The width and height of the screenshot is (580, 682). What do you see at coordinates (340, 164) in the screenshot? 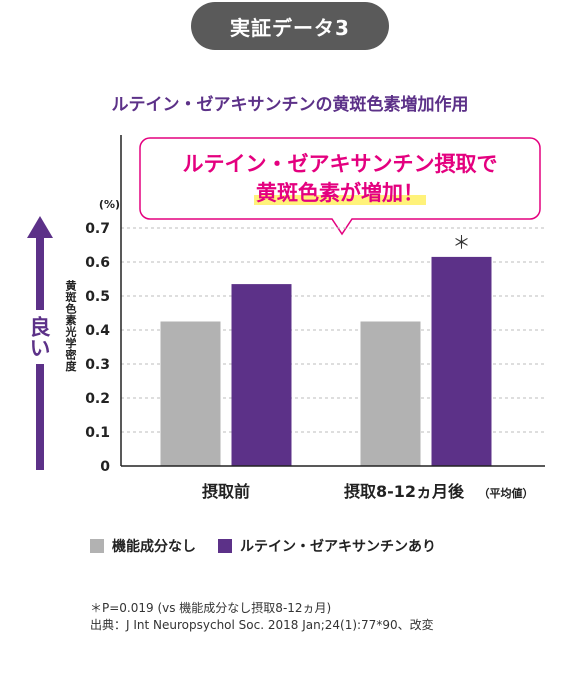
I see `callout-line1: ルテイン・ゼアキサンチン摂取で` at bounding box center [340, 164].